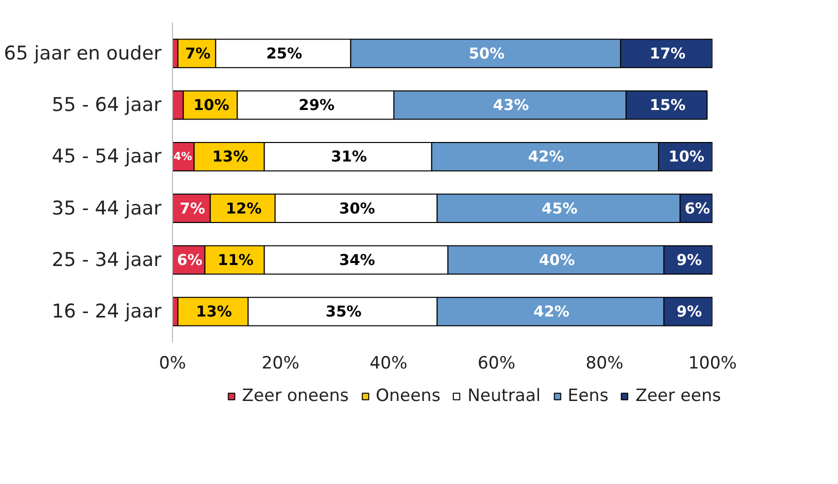  I want to click on data-label: 11%, so click(236, 259).